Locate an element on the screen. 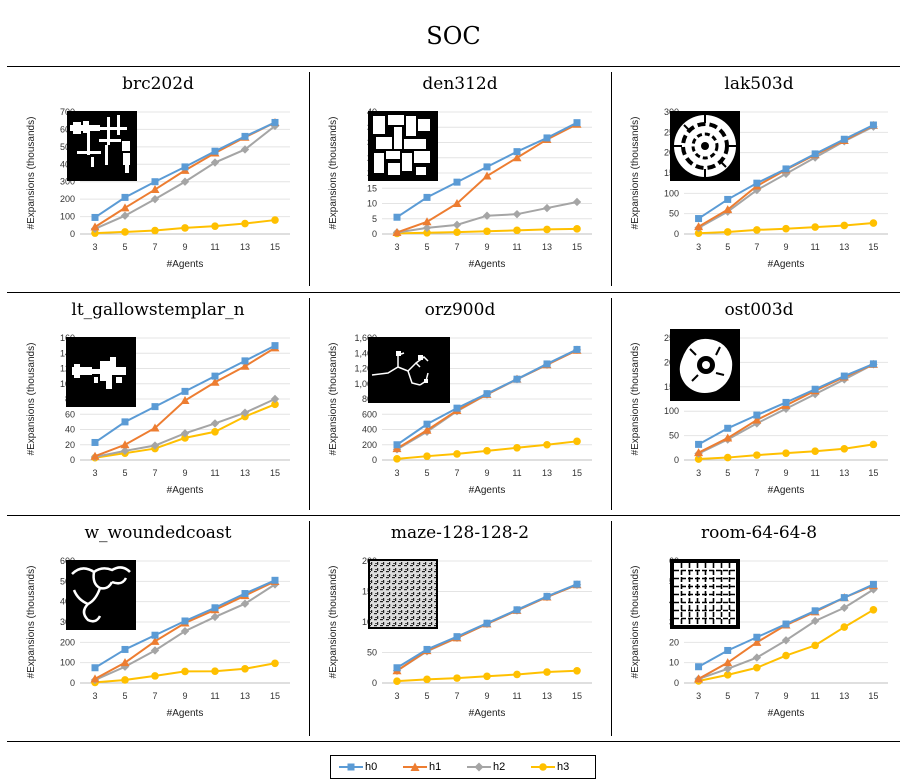  panel-title: den312d is located at coordinates (460, 84).